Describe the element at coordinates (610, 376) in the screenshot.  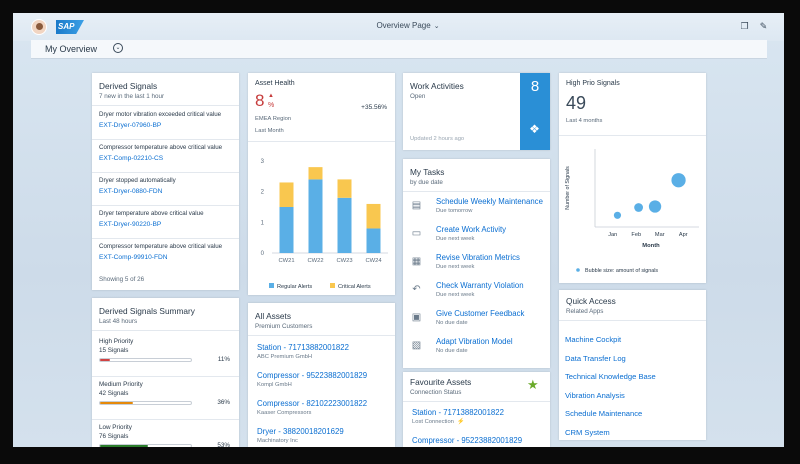
I see `app-link: Technical Knowledge Base` at that location.